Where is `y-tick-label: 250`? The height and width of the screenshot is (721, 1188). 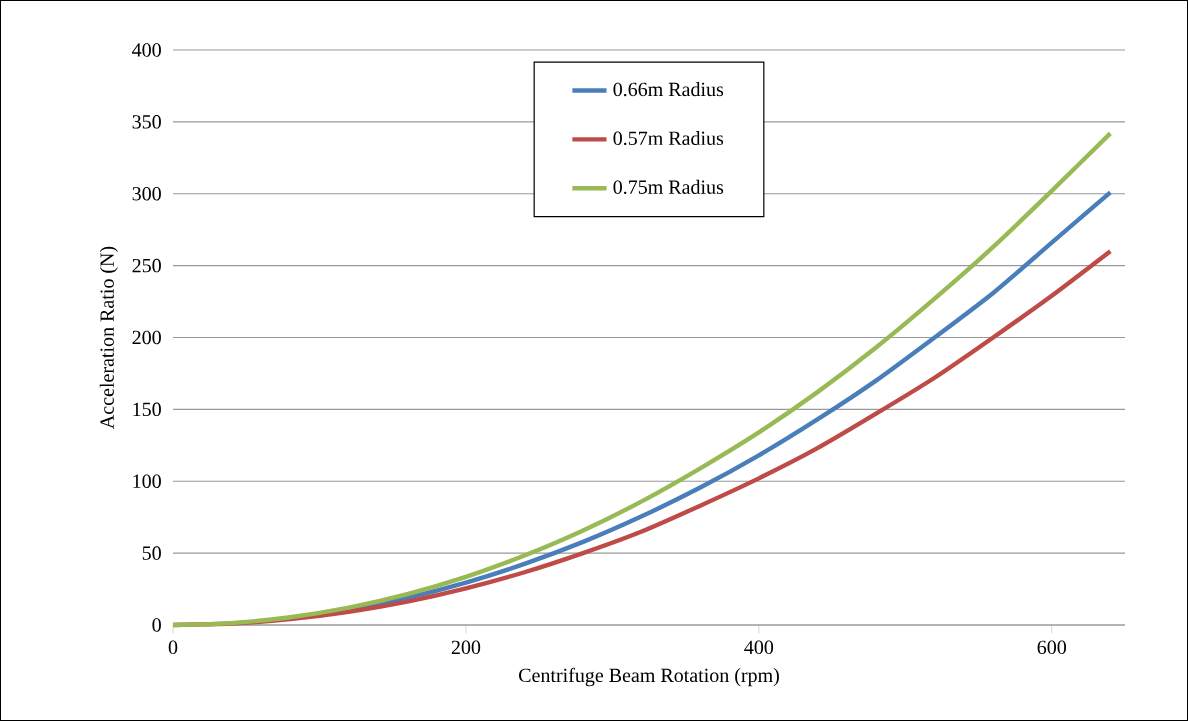 y-tick-label: 250 is located at coordinates (146, 265).